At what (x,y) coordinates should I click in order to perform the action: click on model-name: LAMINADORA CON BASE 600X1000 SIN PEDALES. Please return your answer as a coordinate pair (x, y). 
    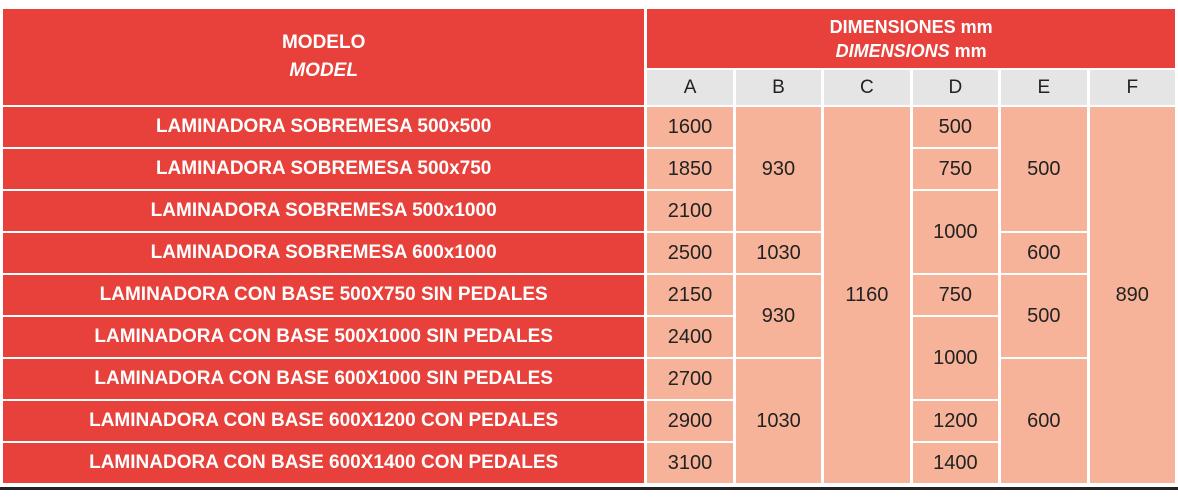
    Looking at the image, I should click on (324, 379).